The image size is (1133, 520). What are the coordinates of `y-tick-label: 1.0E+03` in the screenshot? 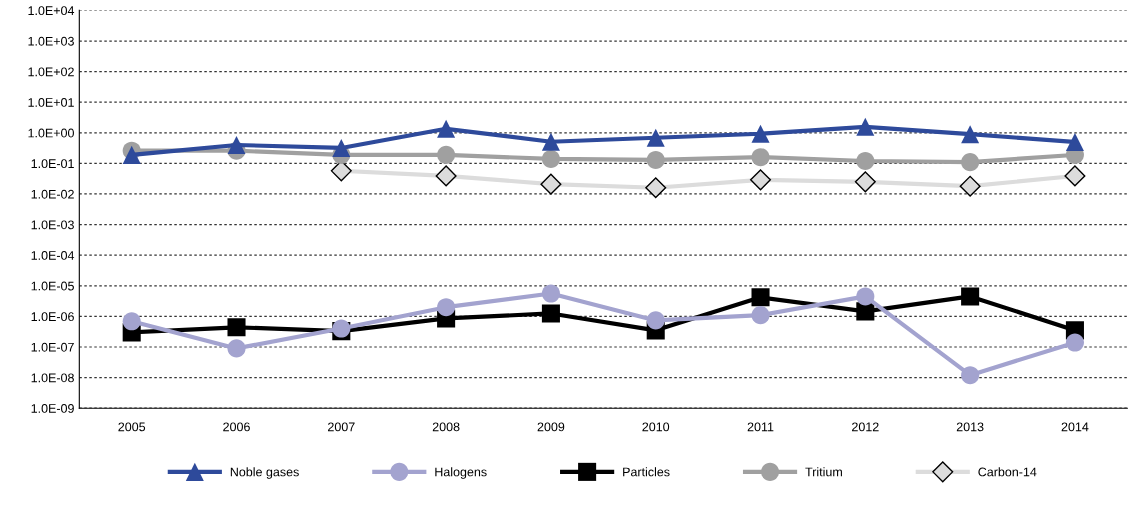 It's located at (51, 41).